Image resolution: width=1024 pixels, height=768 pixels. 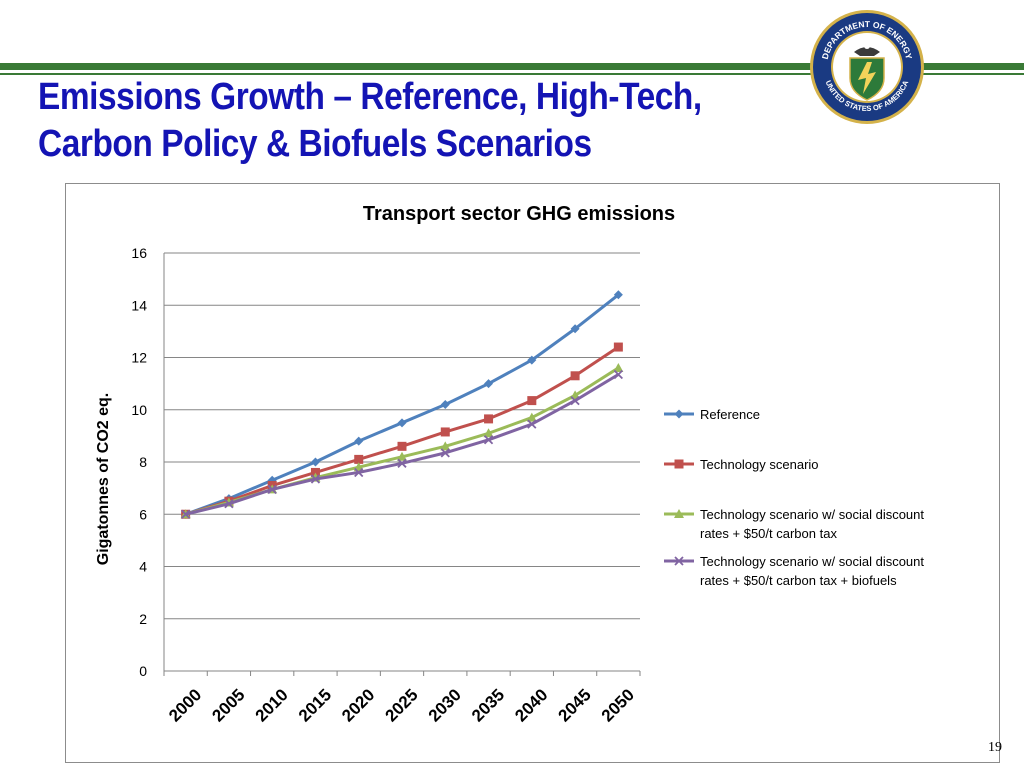 I want to click on y-tick-label: 2, so click(x=143, y=619).